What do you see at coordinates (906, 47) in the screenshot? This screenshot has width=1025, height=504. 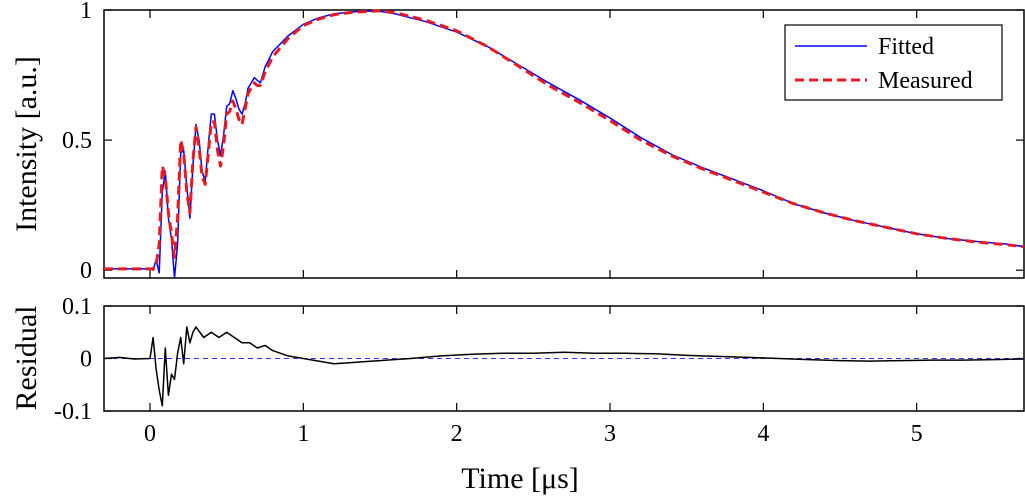 I see `legend-fitted-label: Fitted` at bounding box center [906, 47].